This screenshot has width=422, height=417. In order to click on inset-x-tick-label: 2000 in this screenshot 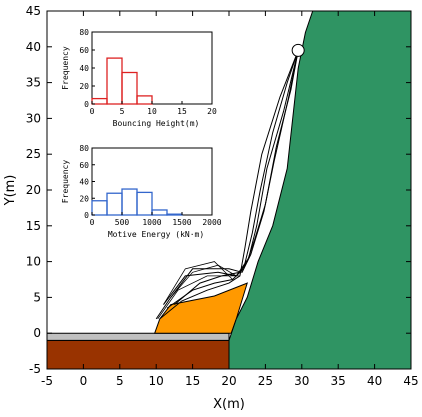, I will do `click(211, 222)`.